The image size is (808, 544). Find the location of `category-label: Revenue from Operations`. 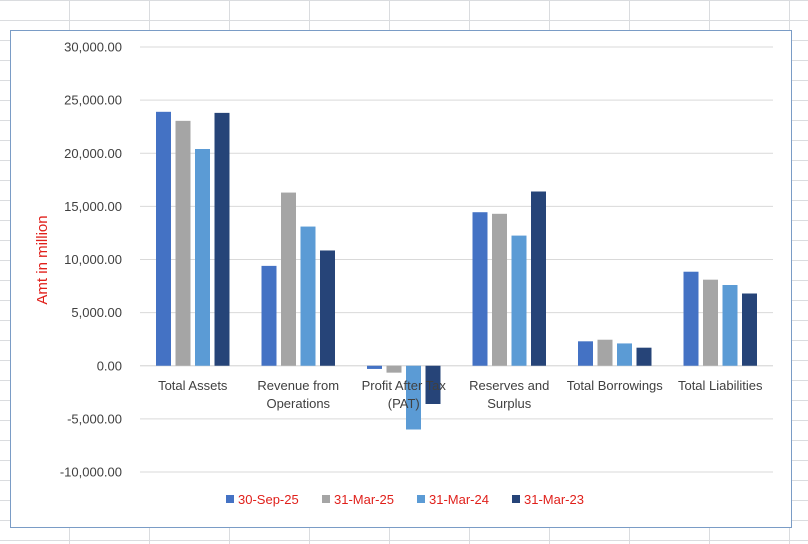

category-label: Revenue from Operations is located at coordinates (298, 394).